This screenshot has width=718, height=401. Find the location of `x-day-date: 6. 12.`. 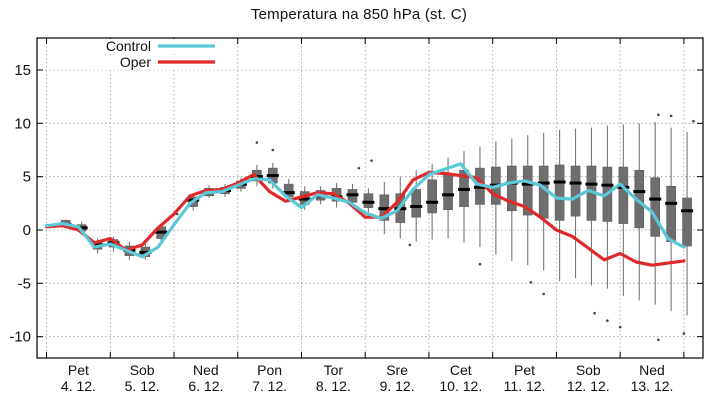

x-day-date: 6. 12. is located at coordinates (205, 386).